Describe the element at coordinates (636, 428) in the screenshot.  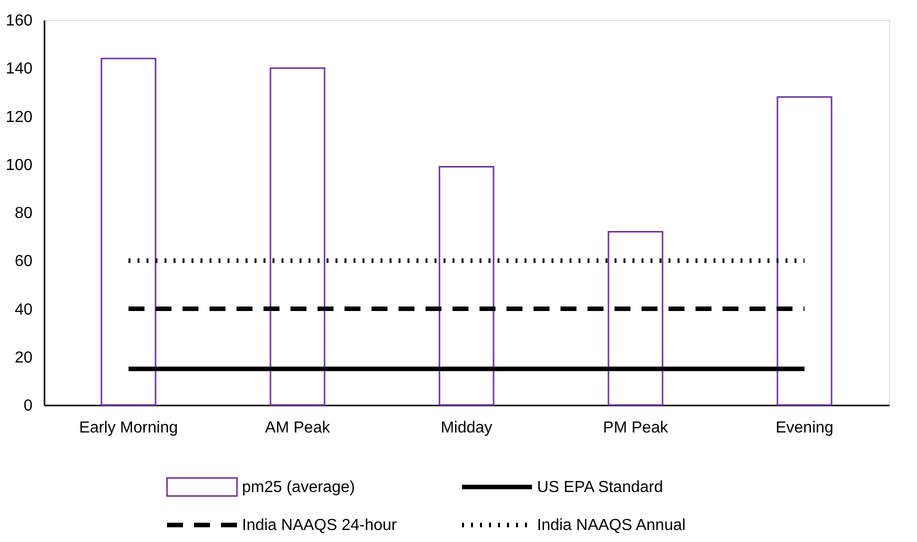
I see `x-tick-label: PM Peak` at that location.